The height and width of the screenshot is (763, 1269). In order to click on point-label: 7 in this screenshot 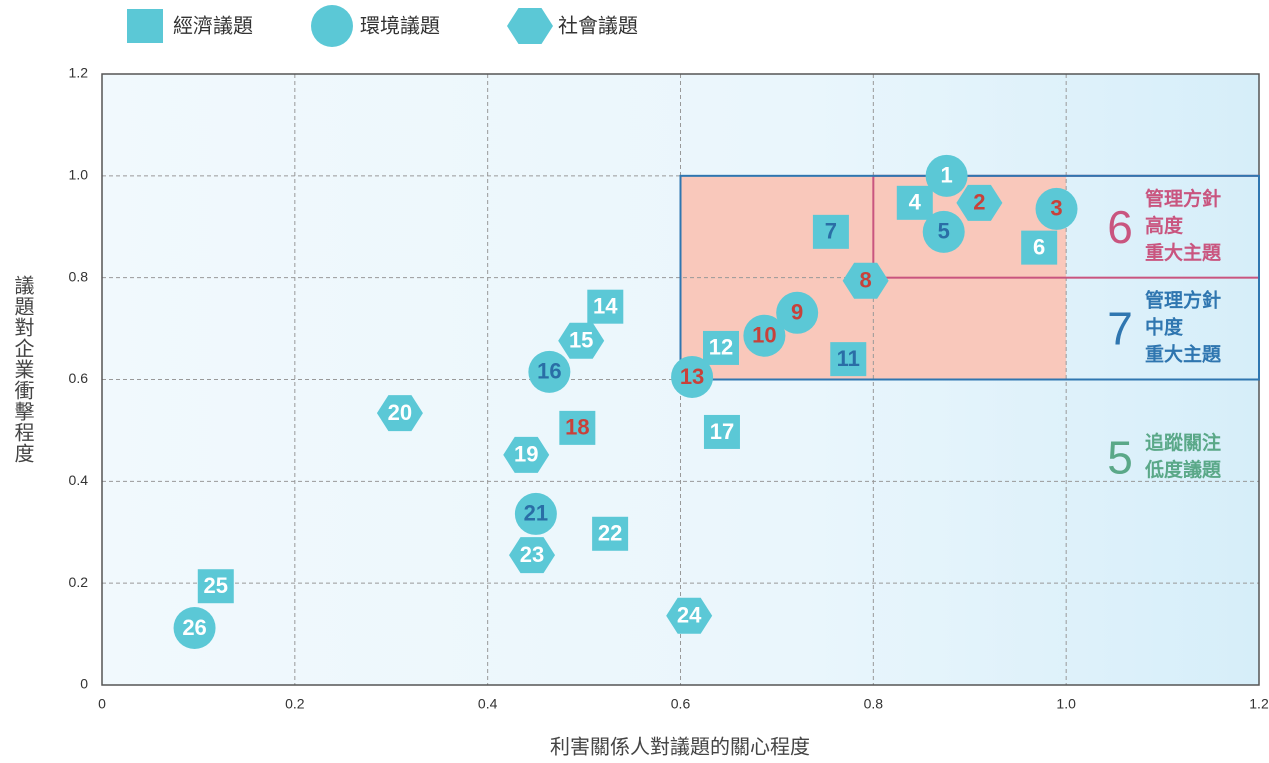, I will do `click(831, 231)`.